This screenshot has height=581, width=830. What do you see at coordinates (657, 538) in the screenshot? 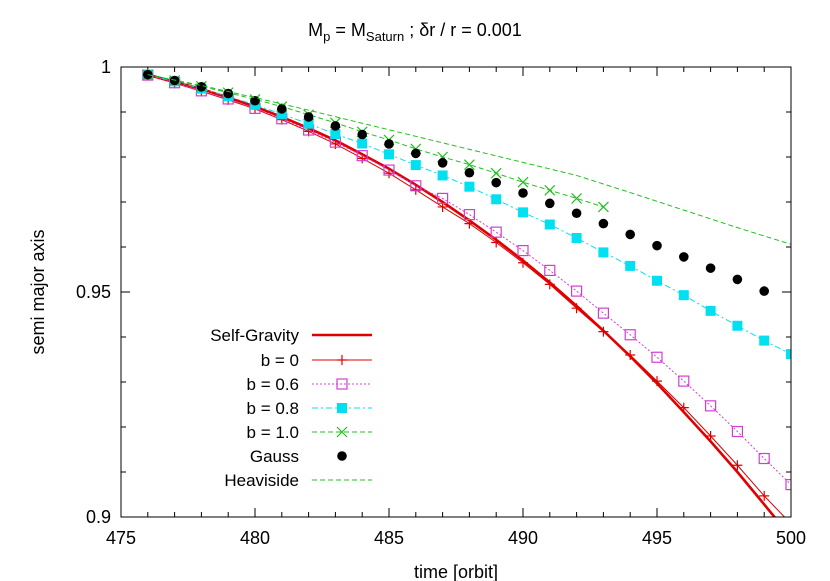
I see `x-tick-label: 495` at bounding box center [657, 538].